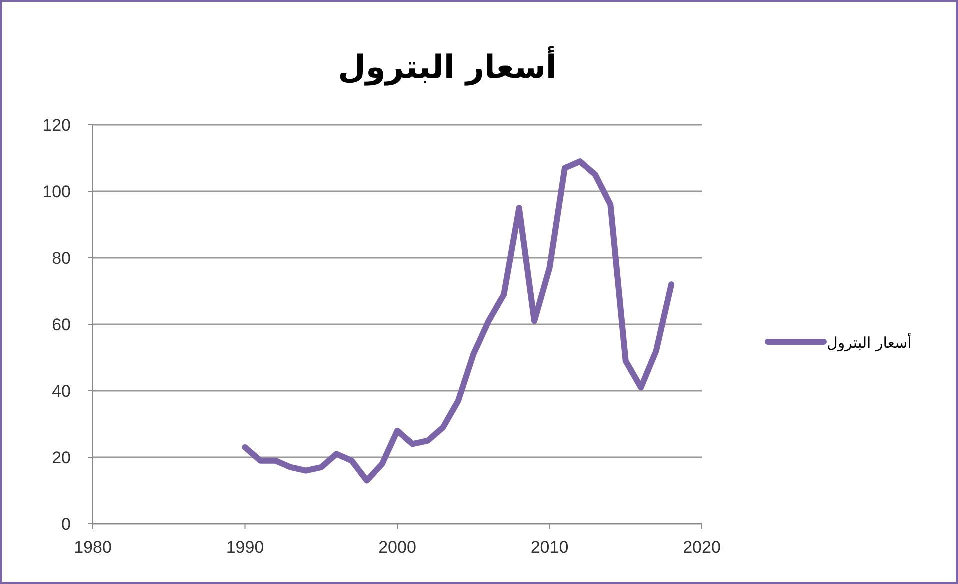  What do you see at coordinates (397, 547) in the screenshot?
I see `x-tick-label: 2000` at bounding box center [397, 547].